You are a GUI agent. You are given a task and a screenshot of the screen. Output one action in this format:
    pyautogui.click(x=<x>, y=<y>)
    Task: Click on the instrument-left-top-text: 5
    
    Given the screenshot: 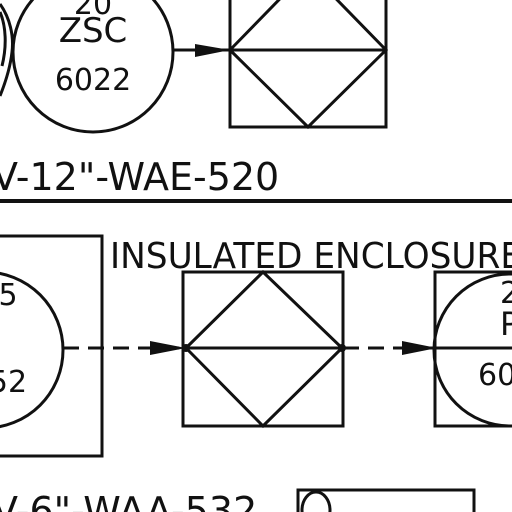 What is the action you would take?
    pyautogui.click(x=9, y=295)
    